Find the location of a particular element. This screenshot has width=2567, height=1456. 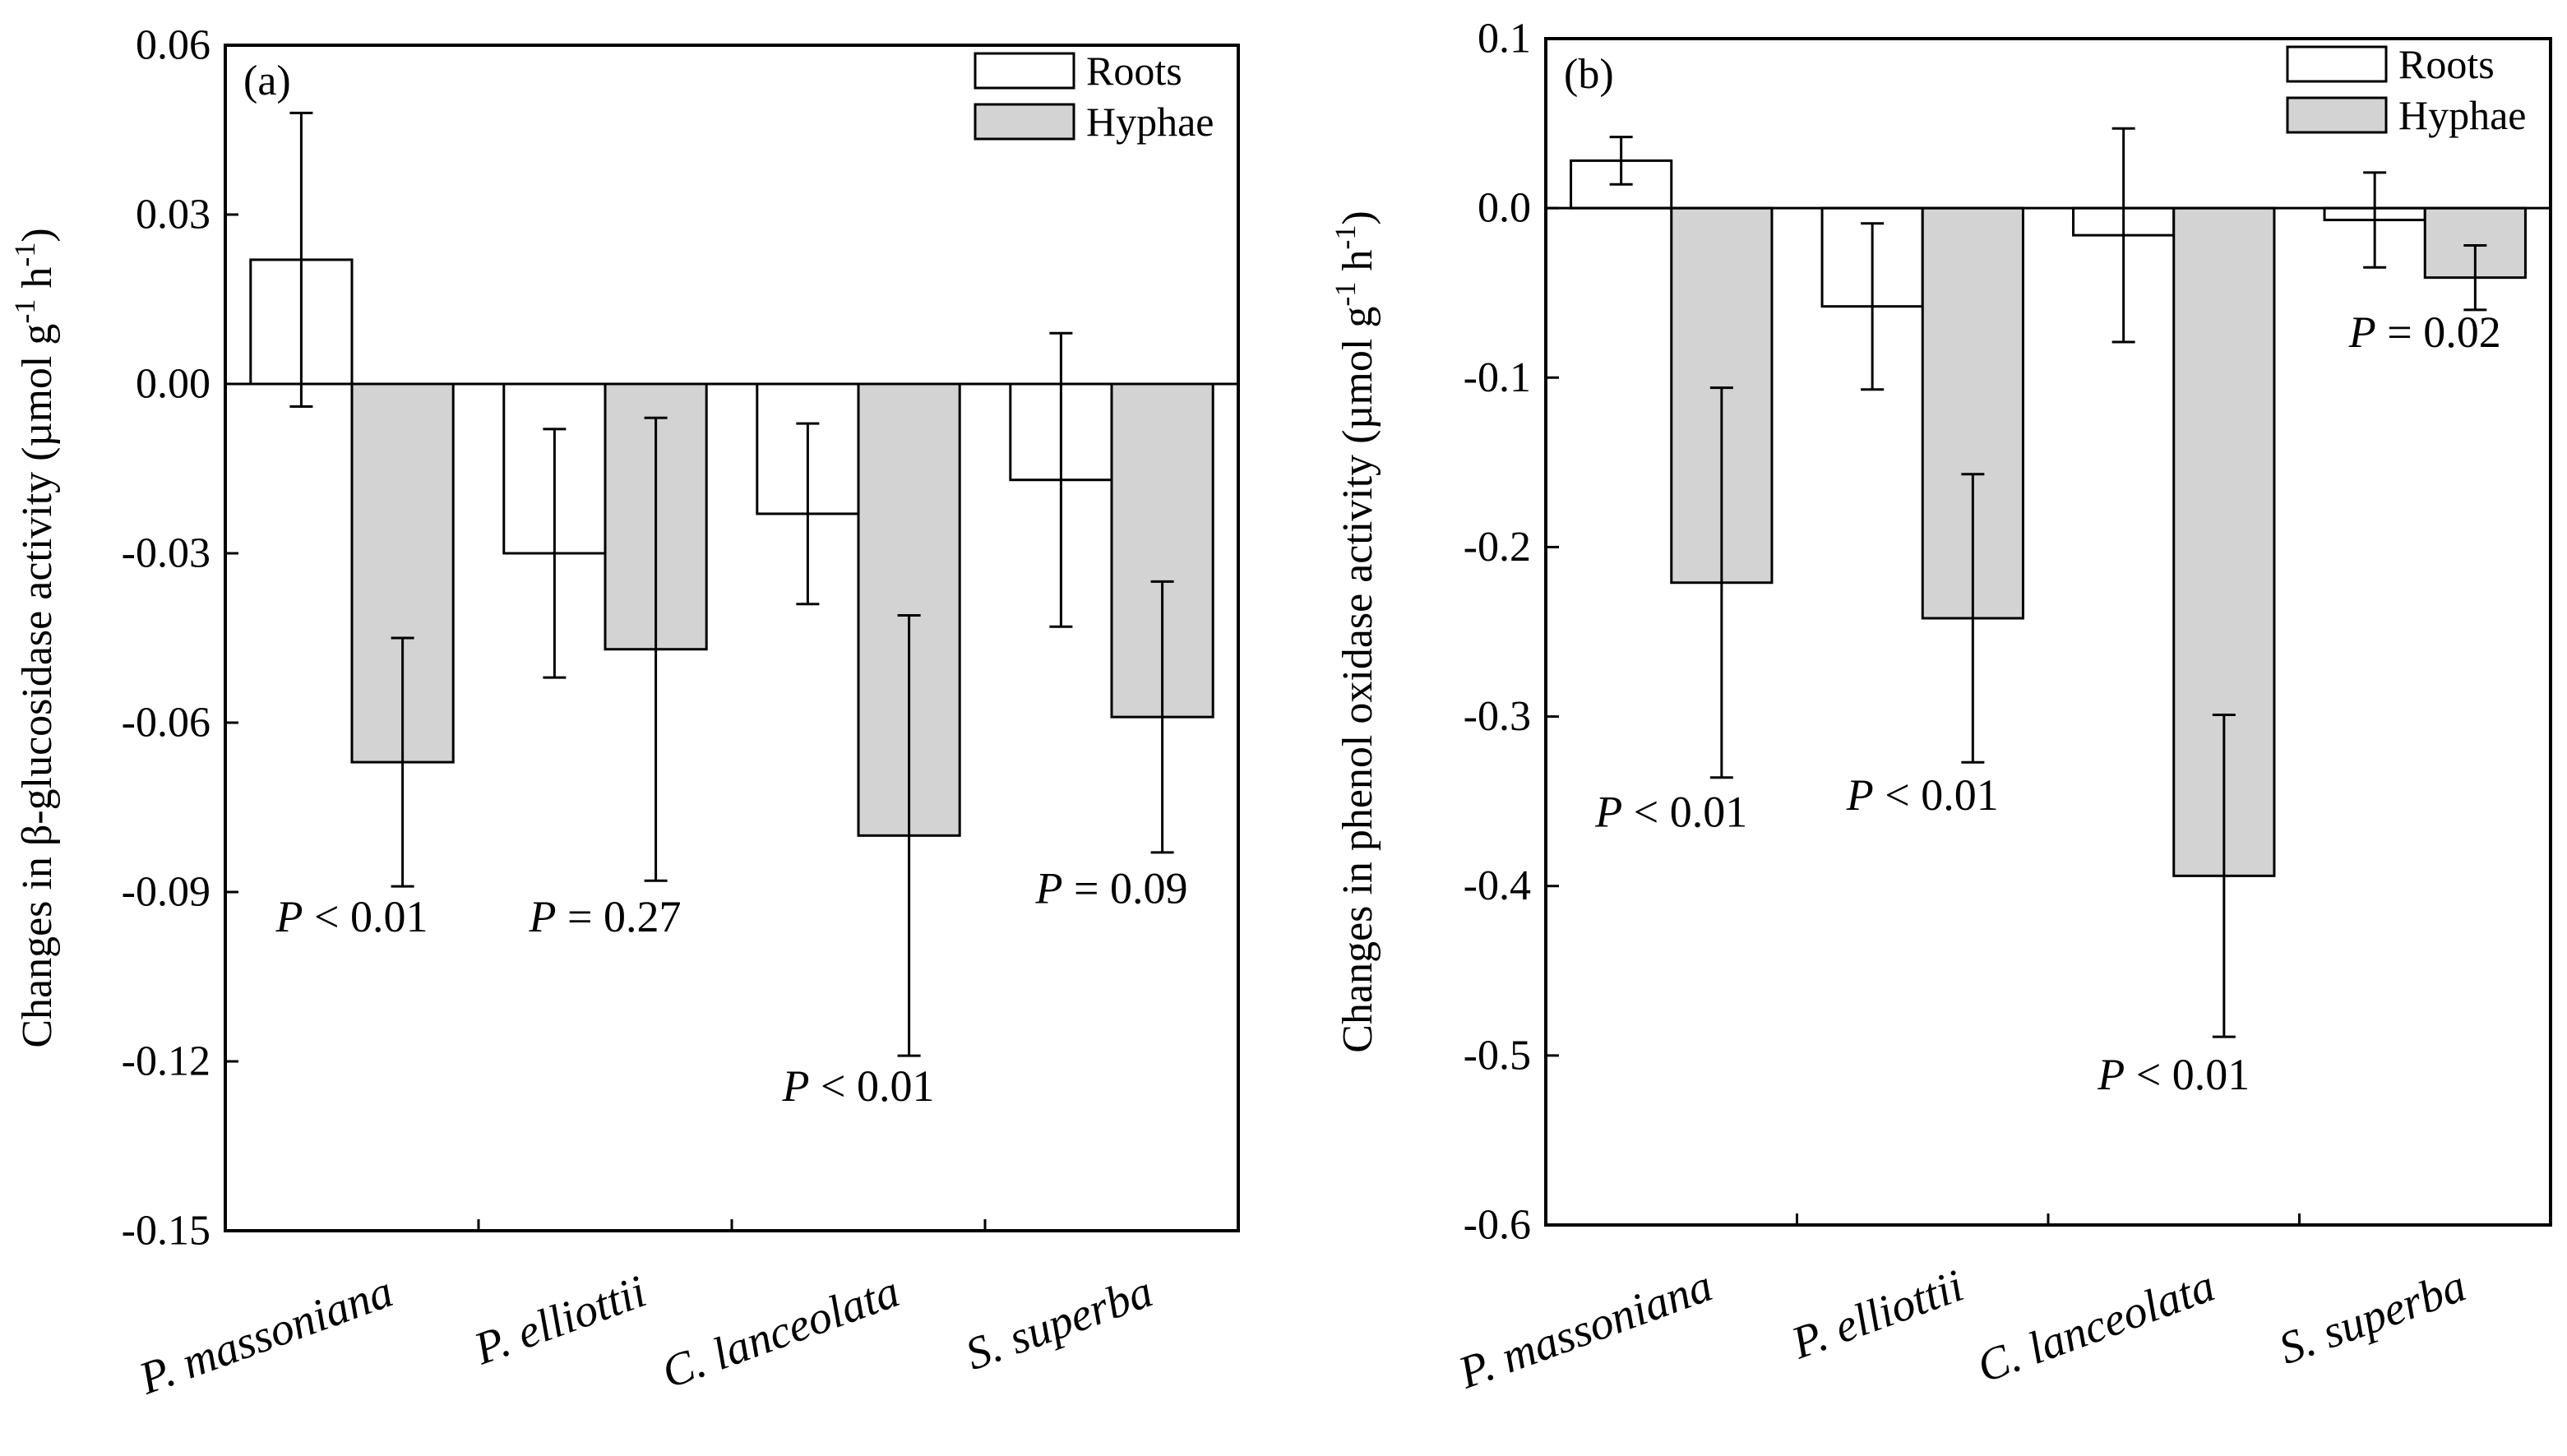

p-value-annotation: P = 0.27 is located at coordinates (605, 916).